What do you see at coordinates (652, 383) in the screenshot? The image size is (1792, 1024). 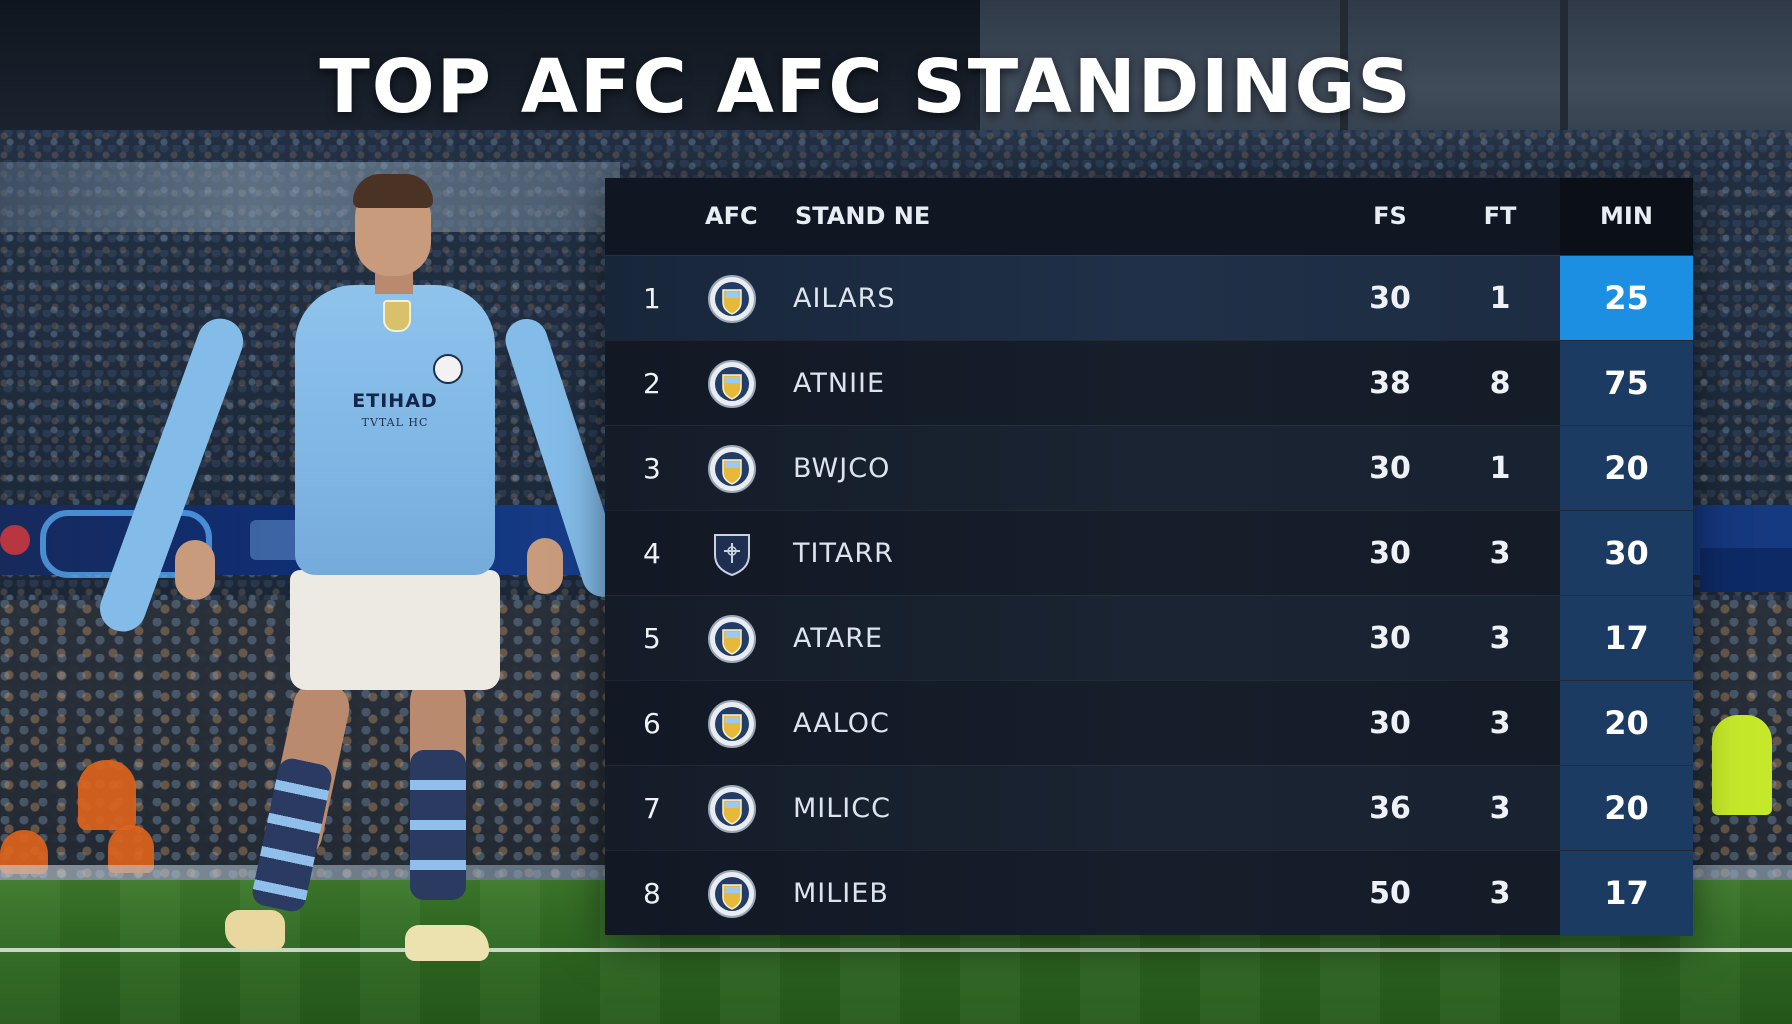 I see `rank-cell: 2` at bounding box center [652, 383].